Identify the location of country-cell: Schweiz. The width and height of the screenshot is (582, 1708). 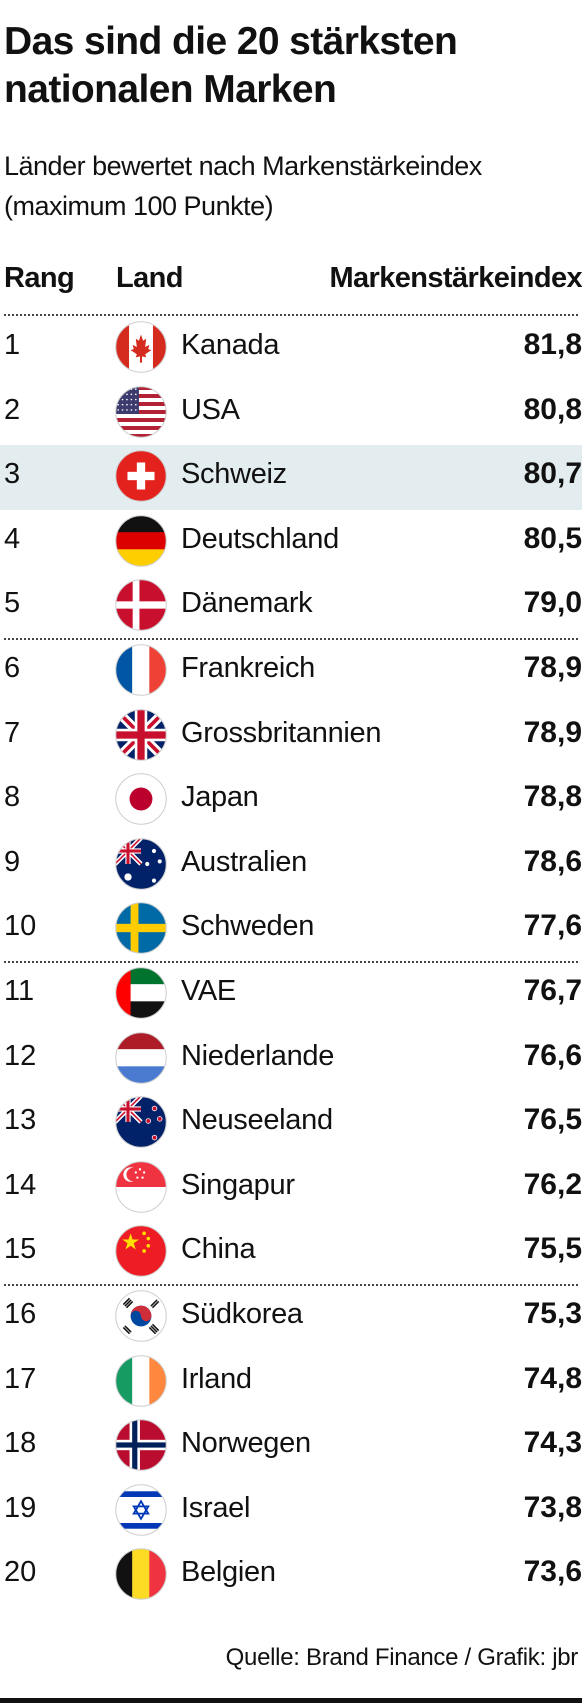
(234, 474).